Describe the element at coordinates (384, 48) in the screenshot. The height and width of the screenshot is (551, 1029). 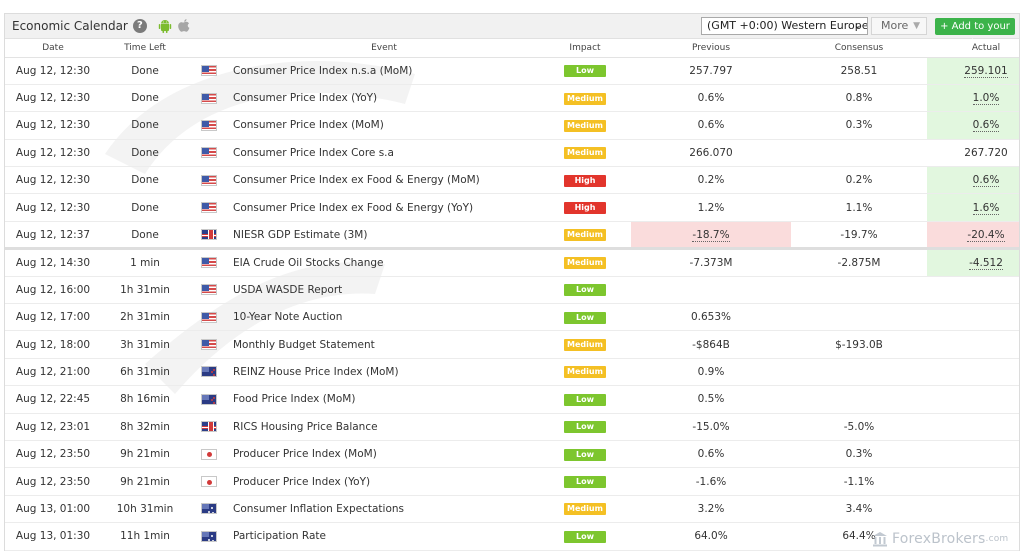
I see `header-event: Event` at that location.